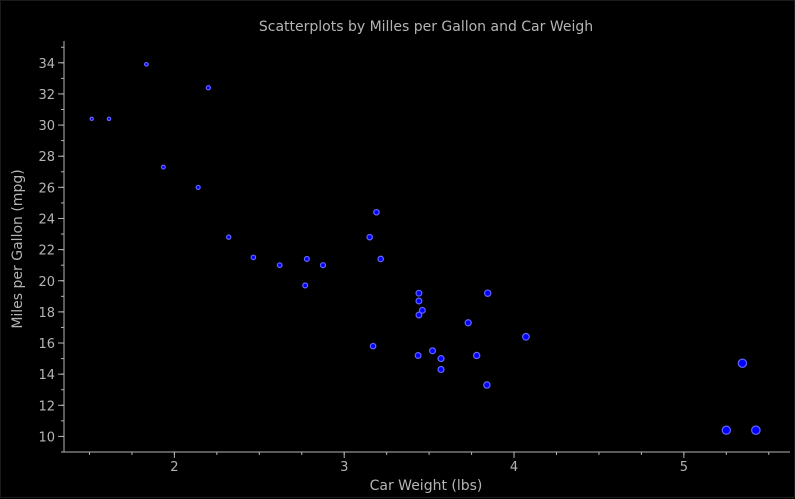 The height and width of the screenshot is (499, 795). I want to click on y-axis-label: Miles per Gallon (mpg), so click(18, 248).